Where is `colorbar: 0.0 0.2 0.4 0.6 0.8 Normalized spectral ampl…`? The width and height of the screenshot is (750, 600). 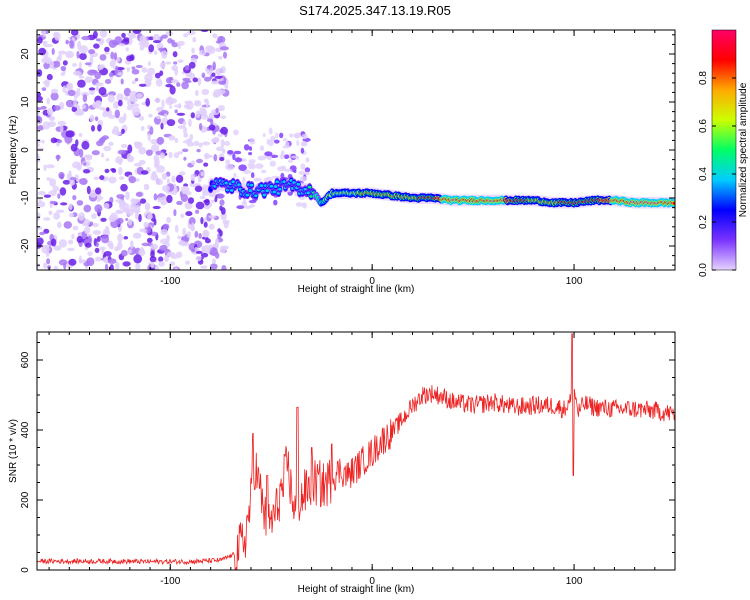
colorbar: 0.0 0.2 0.4 0.6 0.8 Normalized spectral ampl… is located at coordinates (723, 153).